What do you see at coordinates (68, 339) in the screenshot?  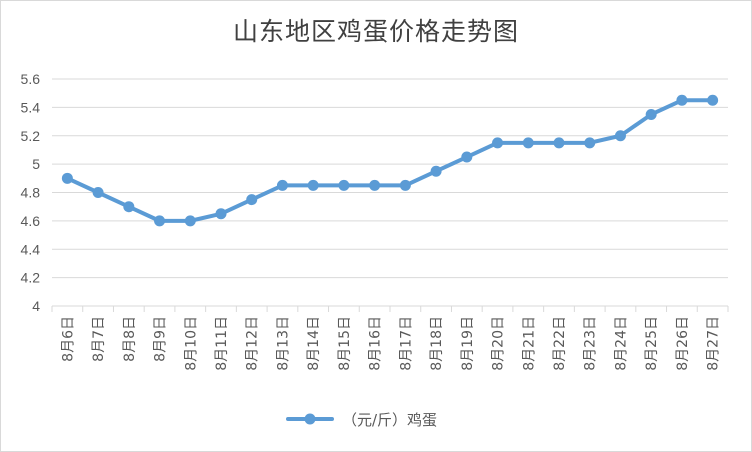 I see `x-tick-label: 8月6日` at bounding box center [68, 339].